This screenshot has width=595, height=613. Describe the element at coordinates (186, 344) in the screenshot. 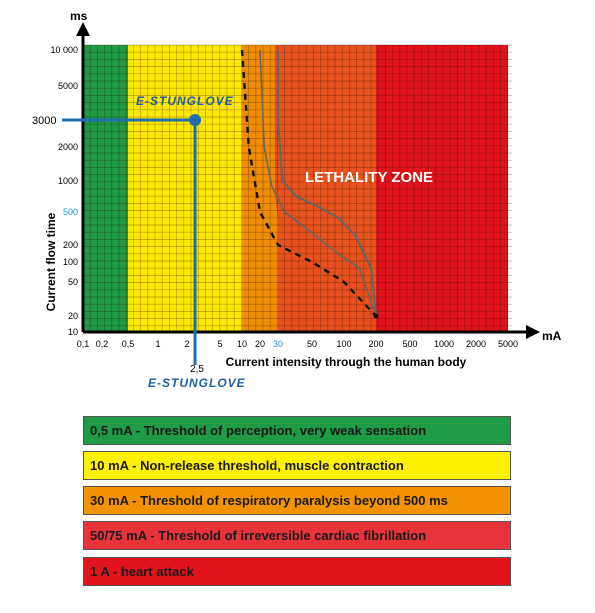

I see `x-tick-label: 2` at that location.